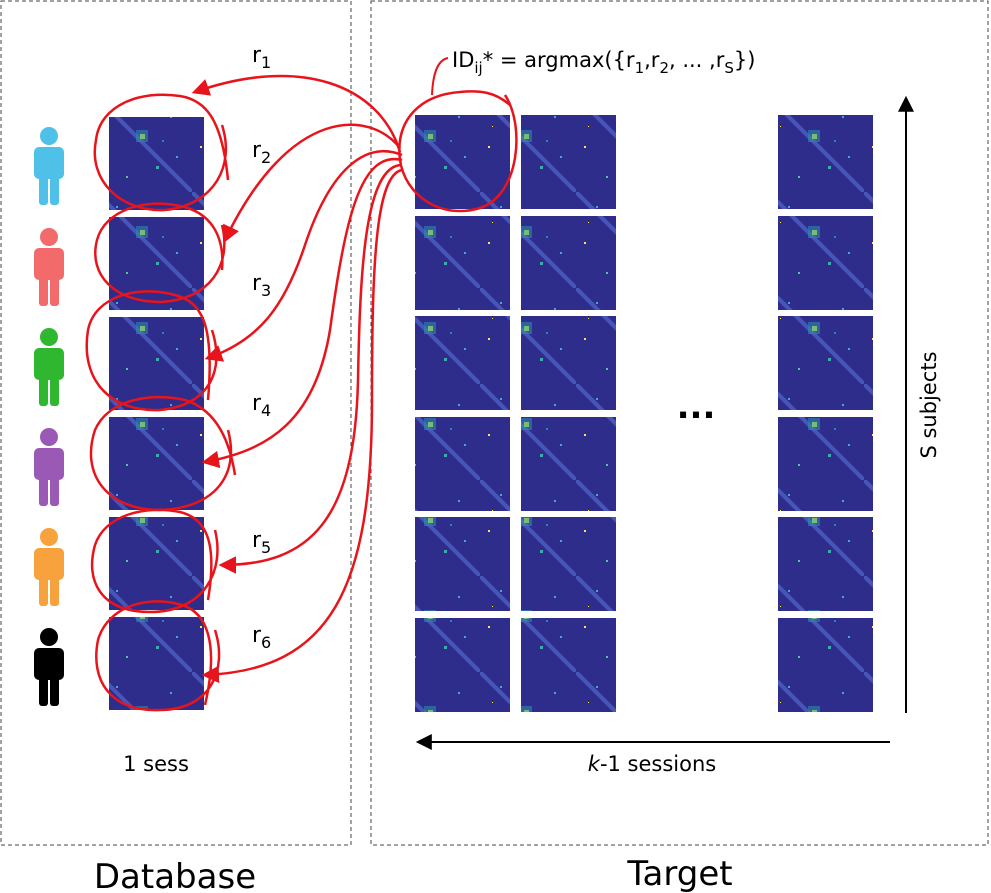  What do you see at coordinates (261, 285) in the screenshot?
I see `correlation-label-r3: r3` at bounding box center [261, 285].